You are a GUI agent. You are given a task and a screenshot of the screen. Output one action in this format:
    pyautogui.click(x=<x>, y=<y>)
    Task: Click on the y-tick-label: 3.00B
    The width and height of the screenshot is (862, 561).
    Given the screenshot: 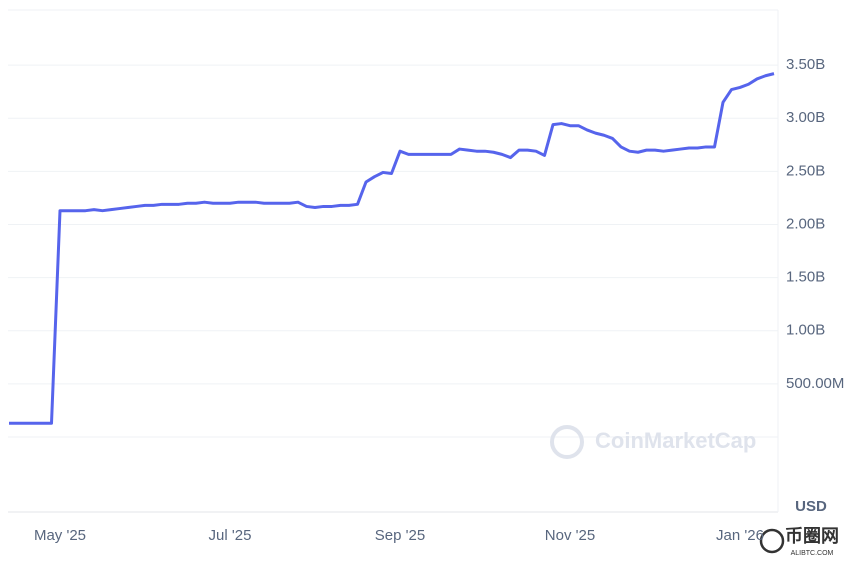 What is the action you would take?
    pyautogui.click(x=805, y=117)
    